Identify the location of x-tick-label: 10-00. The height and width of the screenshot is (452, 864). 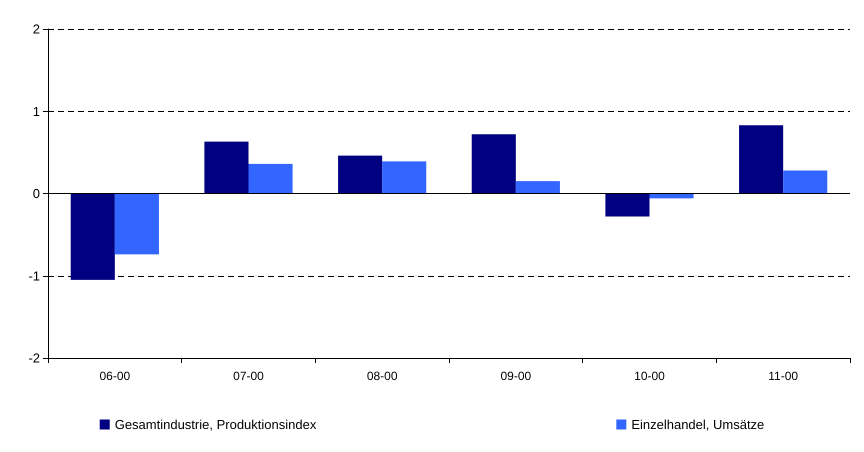
(650, 376).